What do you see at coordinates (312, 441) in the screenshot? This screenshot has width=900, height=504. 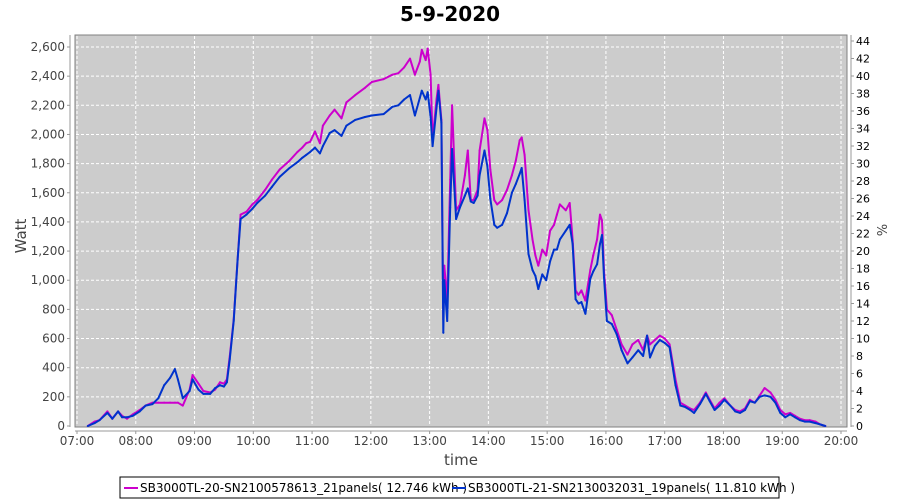 I see `x-tick-label: 11:00` at bounding box center [312, 441].